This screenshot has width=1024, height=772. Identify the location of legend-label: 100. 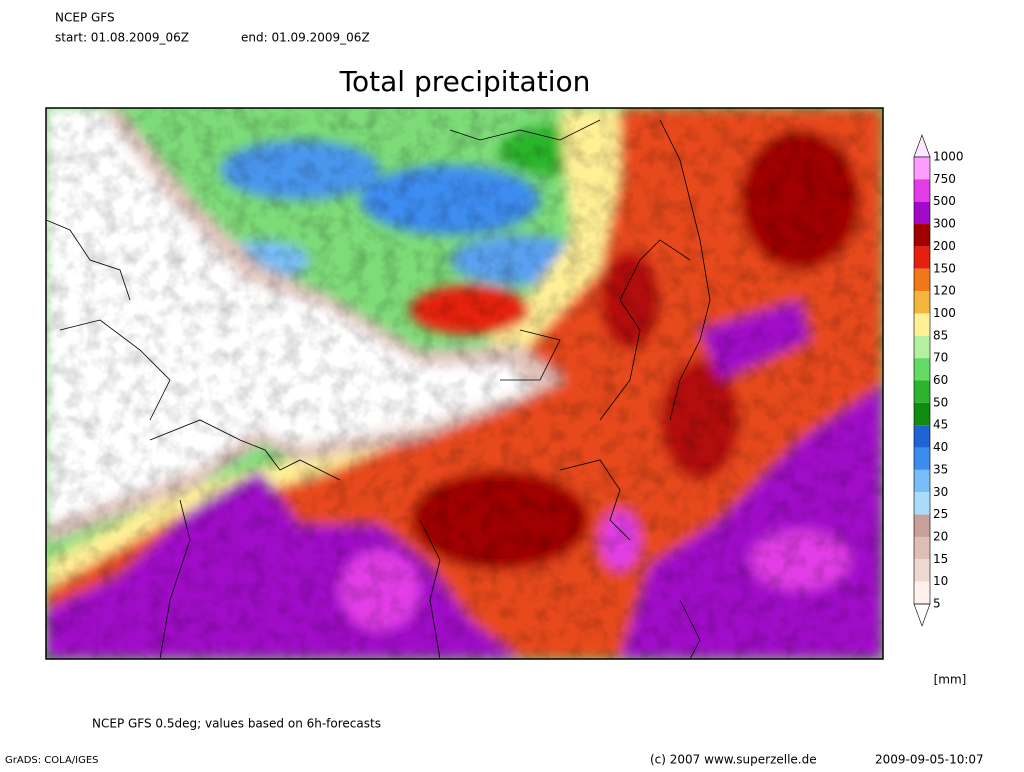
(944, 313).